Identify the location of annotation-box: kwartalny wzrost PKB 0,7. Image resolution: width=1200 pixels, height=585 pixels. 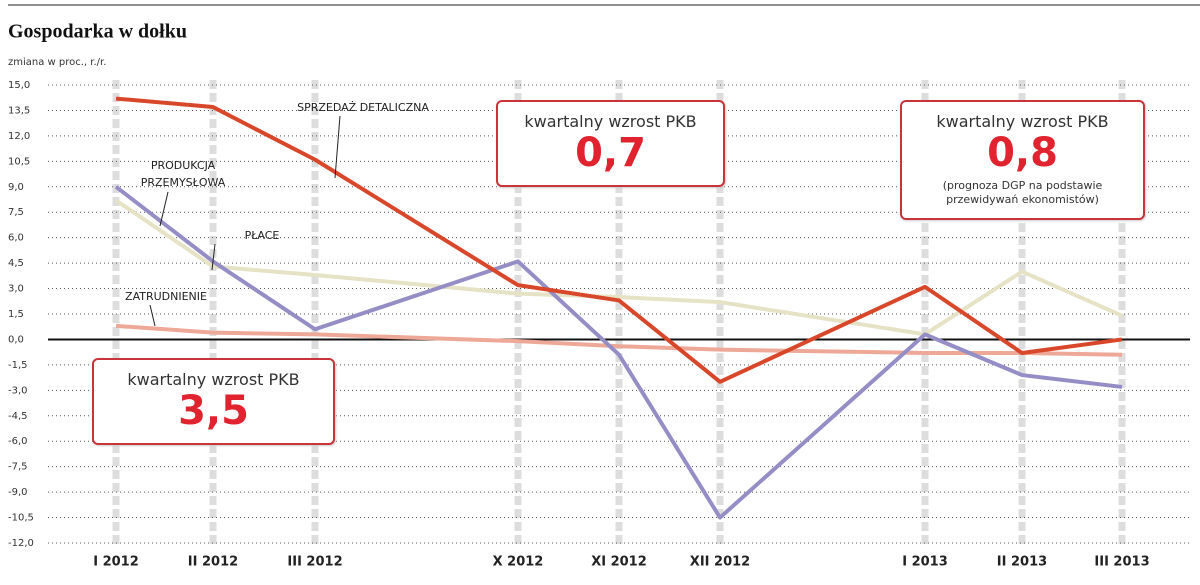
(610, 143).